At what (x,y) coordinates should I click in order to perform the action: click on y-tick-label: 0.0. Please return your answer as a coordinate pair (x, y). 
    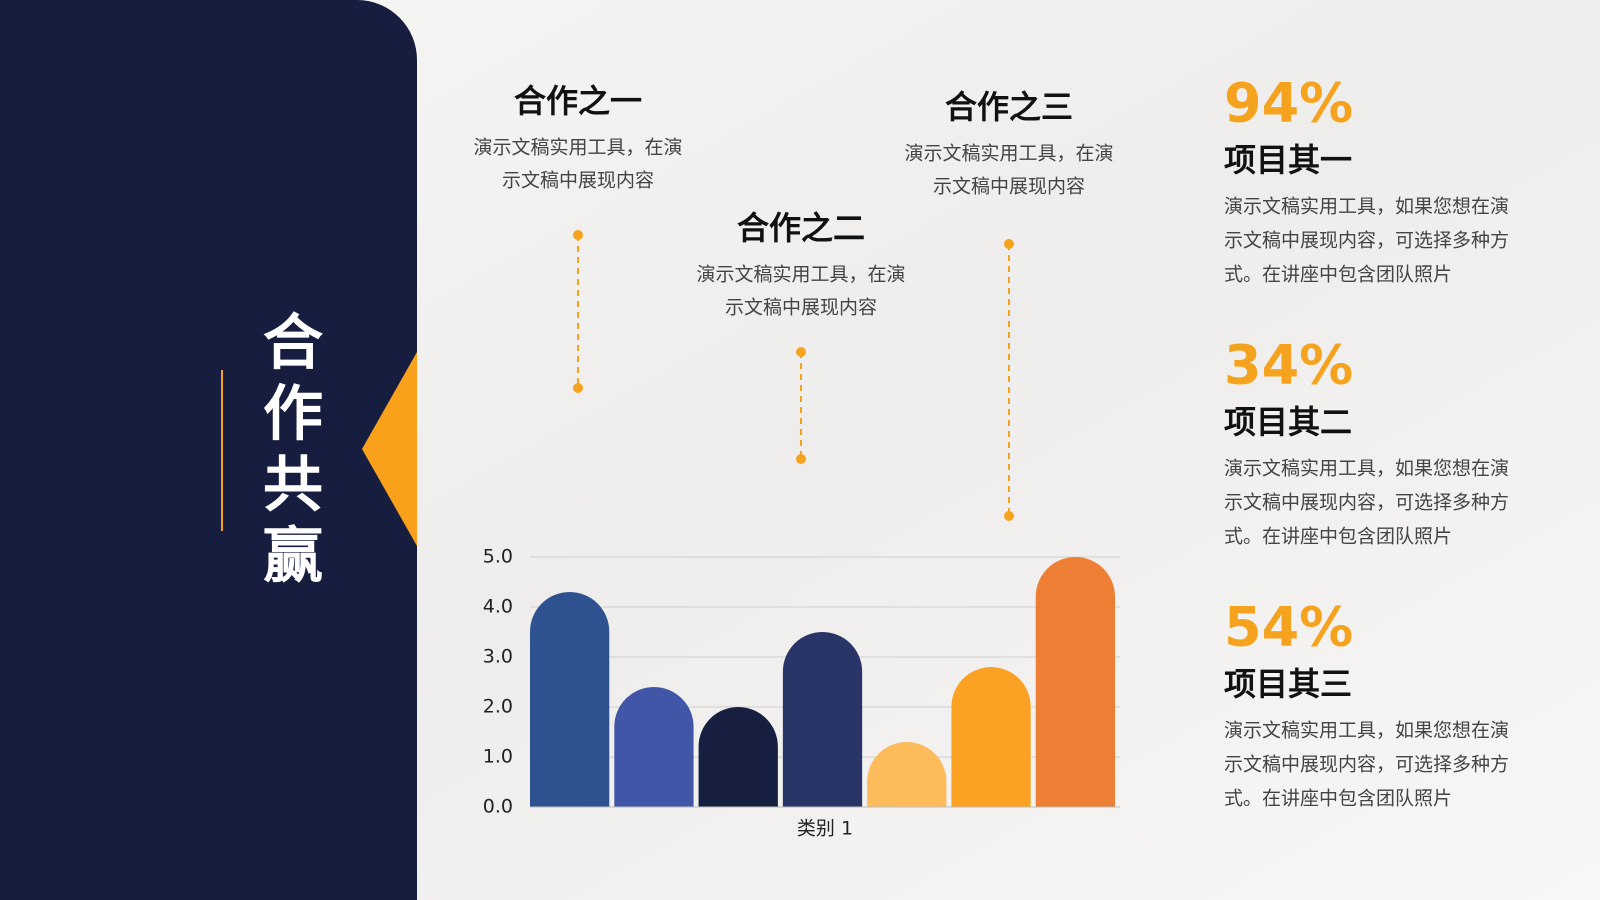
    Looking at the image, I should click on (498, 807).